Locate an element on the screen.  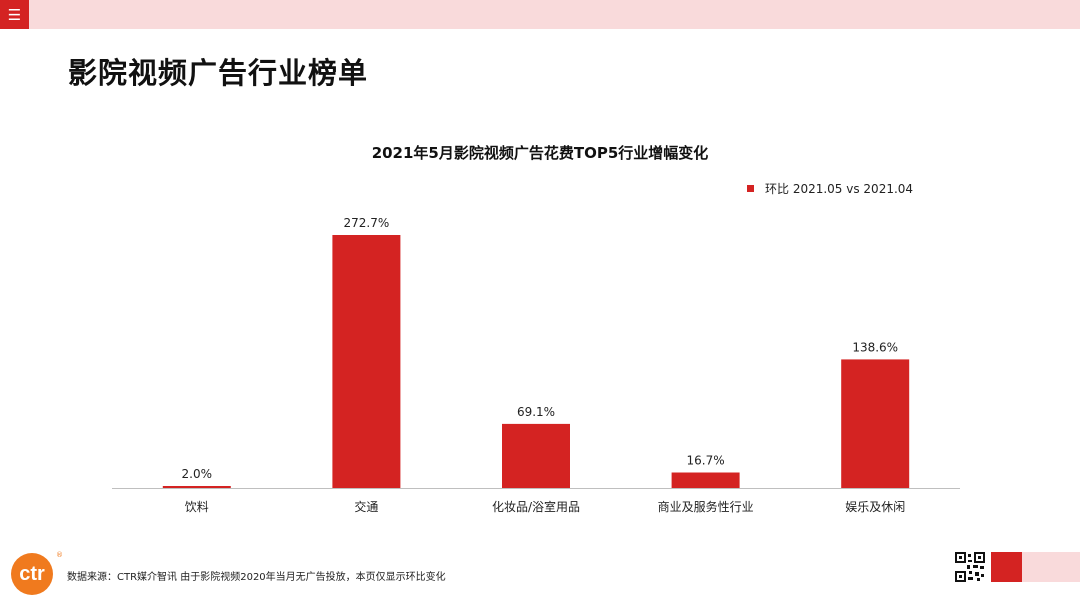
legend-marker is located at coordinates (750, 188).